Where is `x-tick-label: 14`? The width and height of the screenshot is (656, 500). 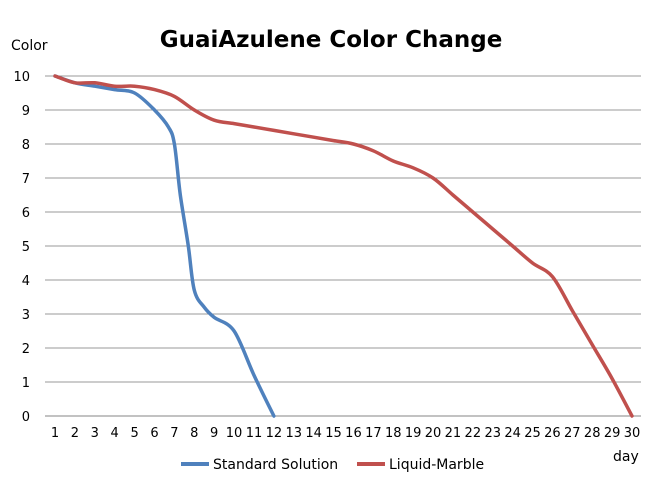
x-tick-label: 14 is located at coordinates (313, 433).